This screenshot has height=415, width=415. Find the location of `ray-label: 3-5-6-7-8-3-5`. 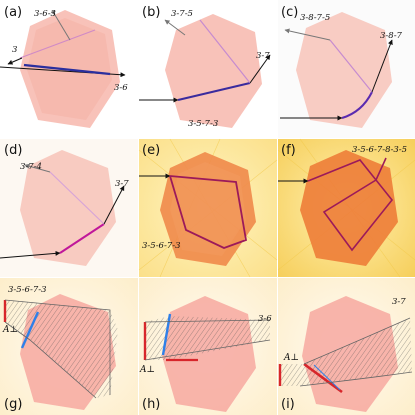

ray-label: 3-5-6-7-8-3-5 is located at coordinates (379, 150).